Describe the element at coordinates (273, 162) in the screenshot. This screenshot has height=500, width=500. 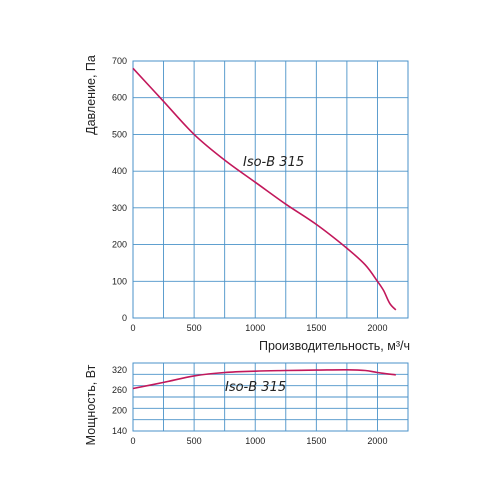
I see `pressure-curve-label: Iso-B 315` at that location.